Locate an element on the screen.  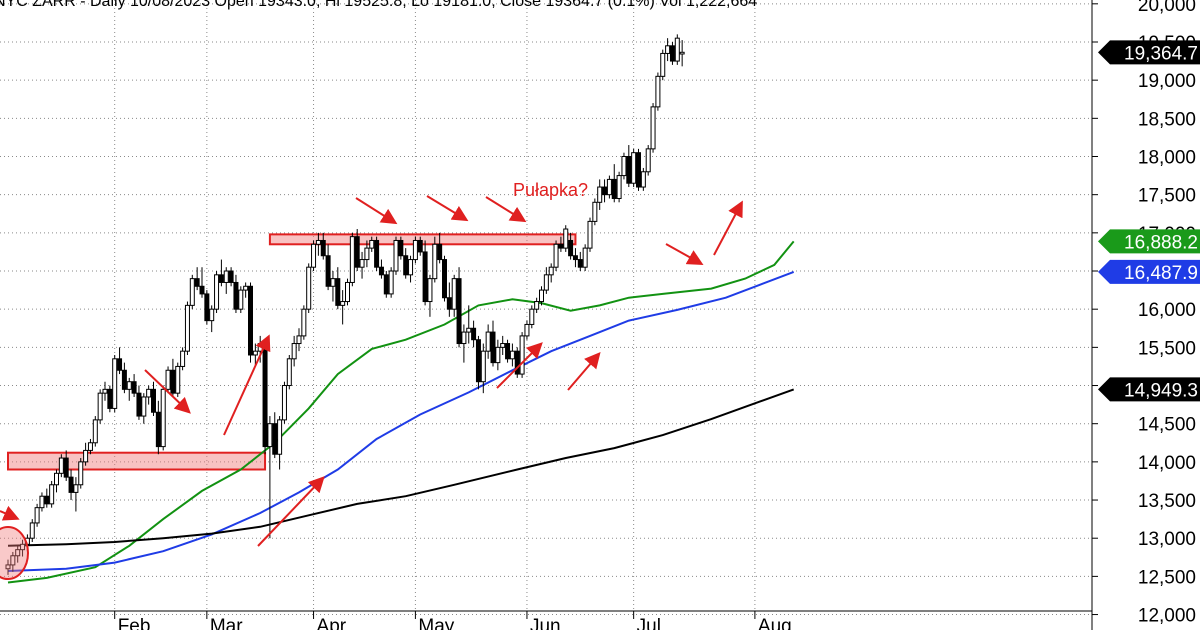
x-tick-label: Feb is located at coordinates (134, 623).